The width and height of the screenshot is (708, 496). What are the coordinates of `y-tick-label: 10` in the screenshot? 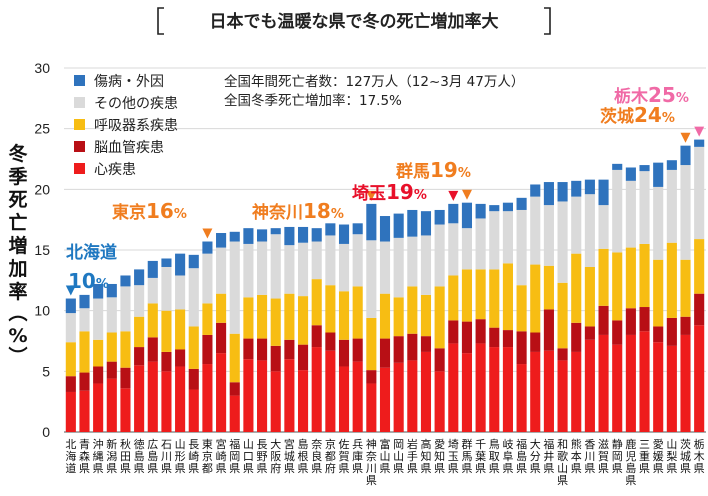 It's located at (42, 311).